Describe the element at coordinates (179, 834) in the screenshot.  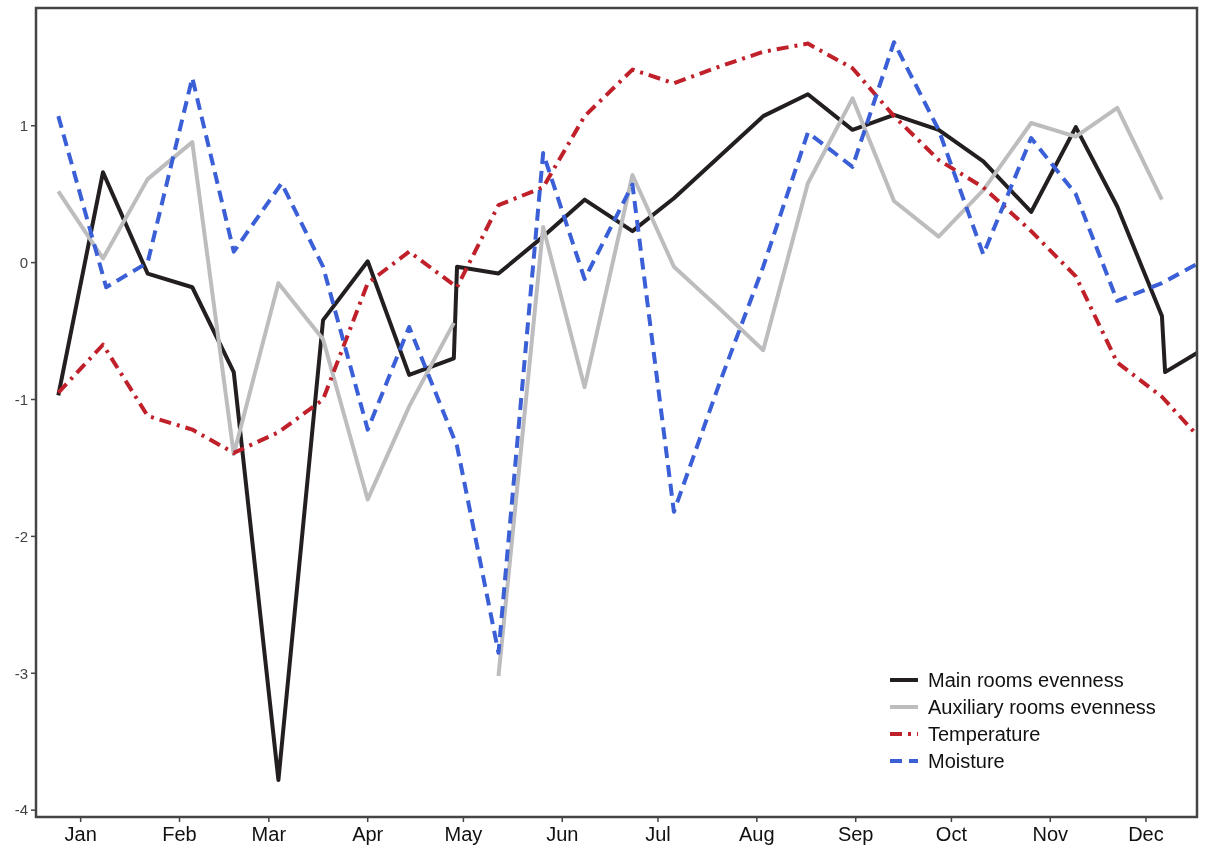
I see `x-tick-label: Feb` at that location.